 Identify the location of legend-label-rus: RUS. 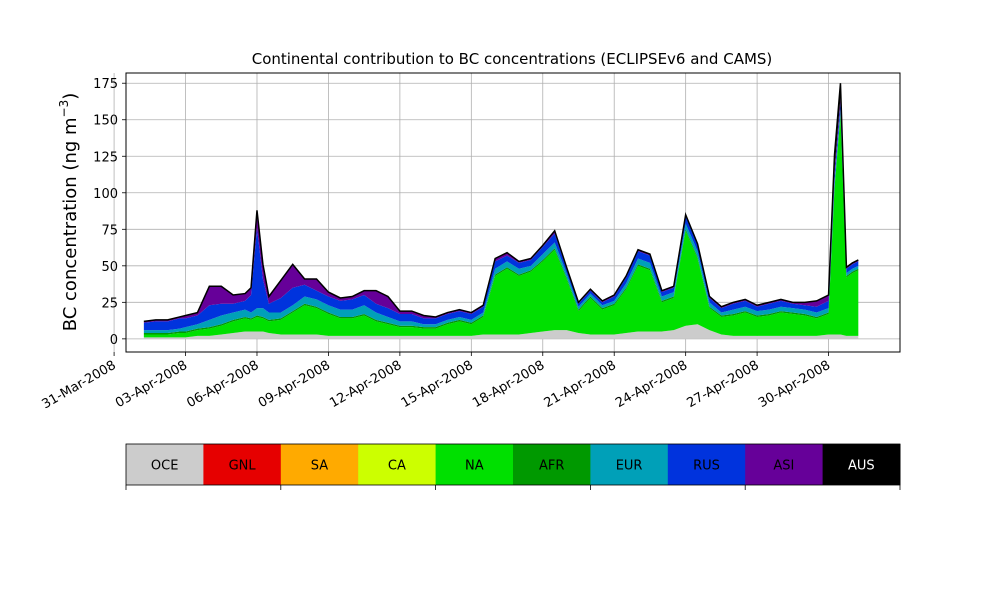
(706, 466).